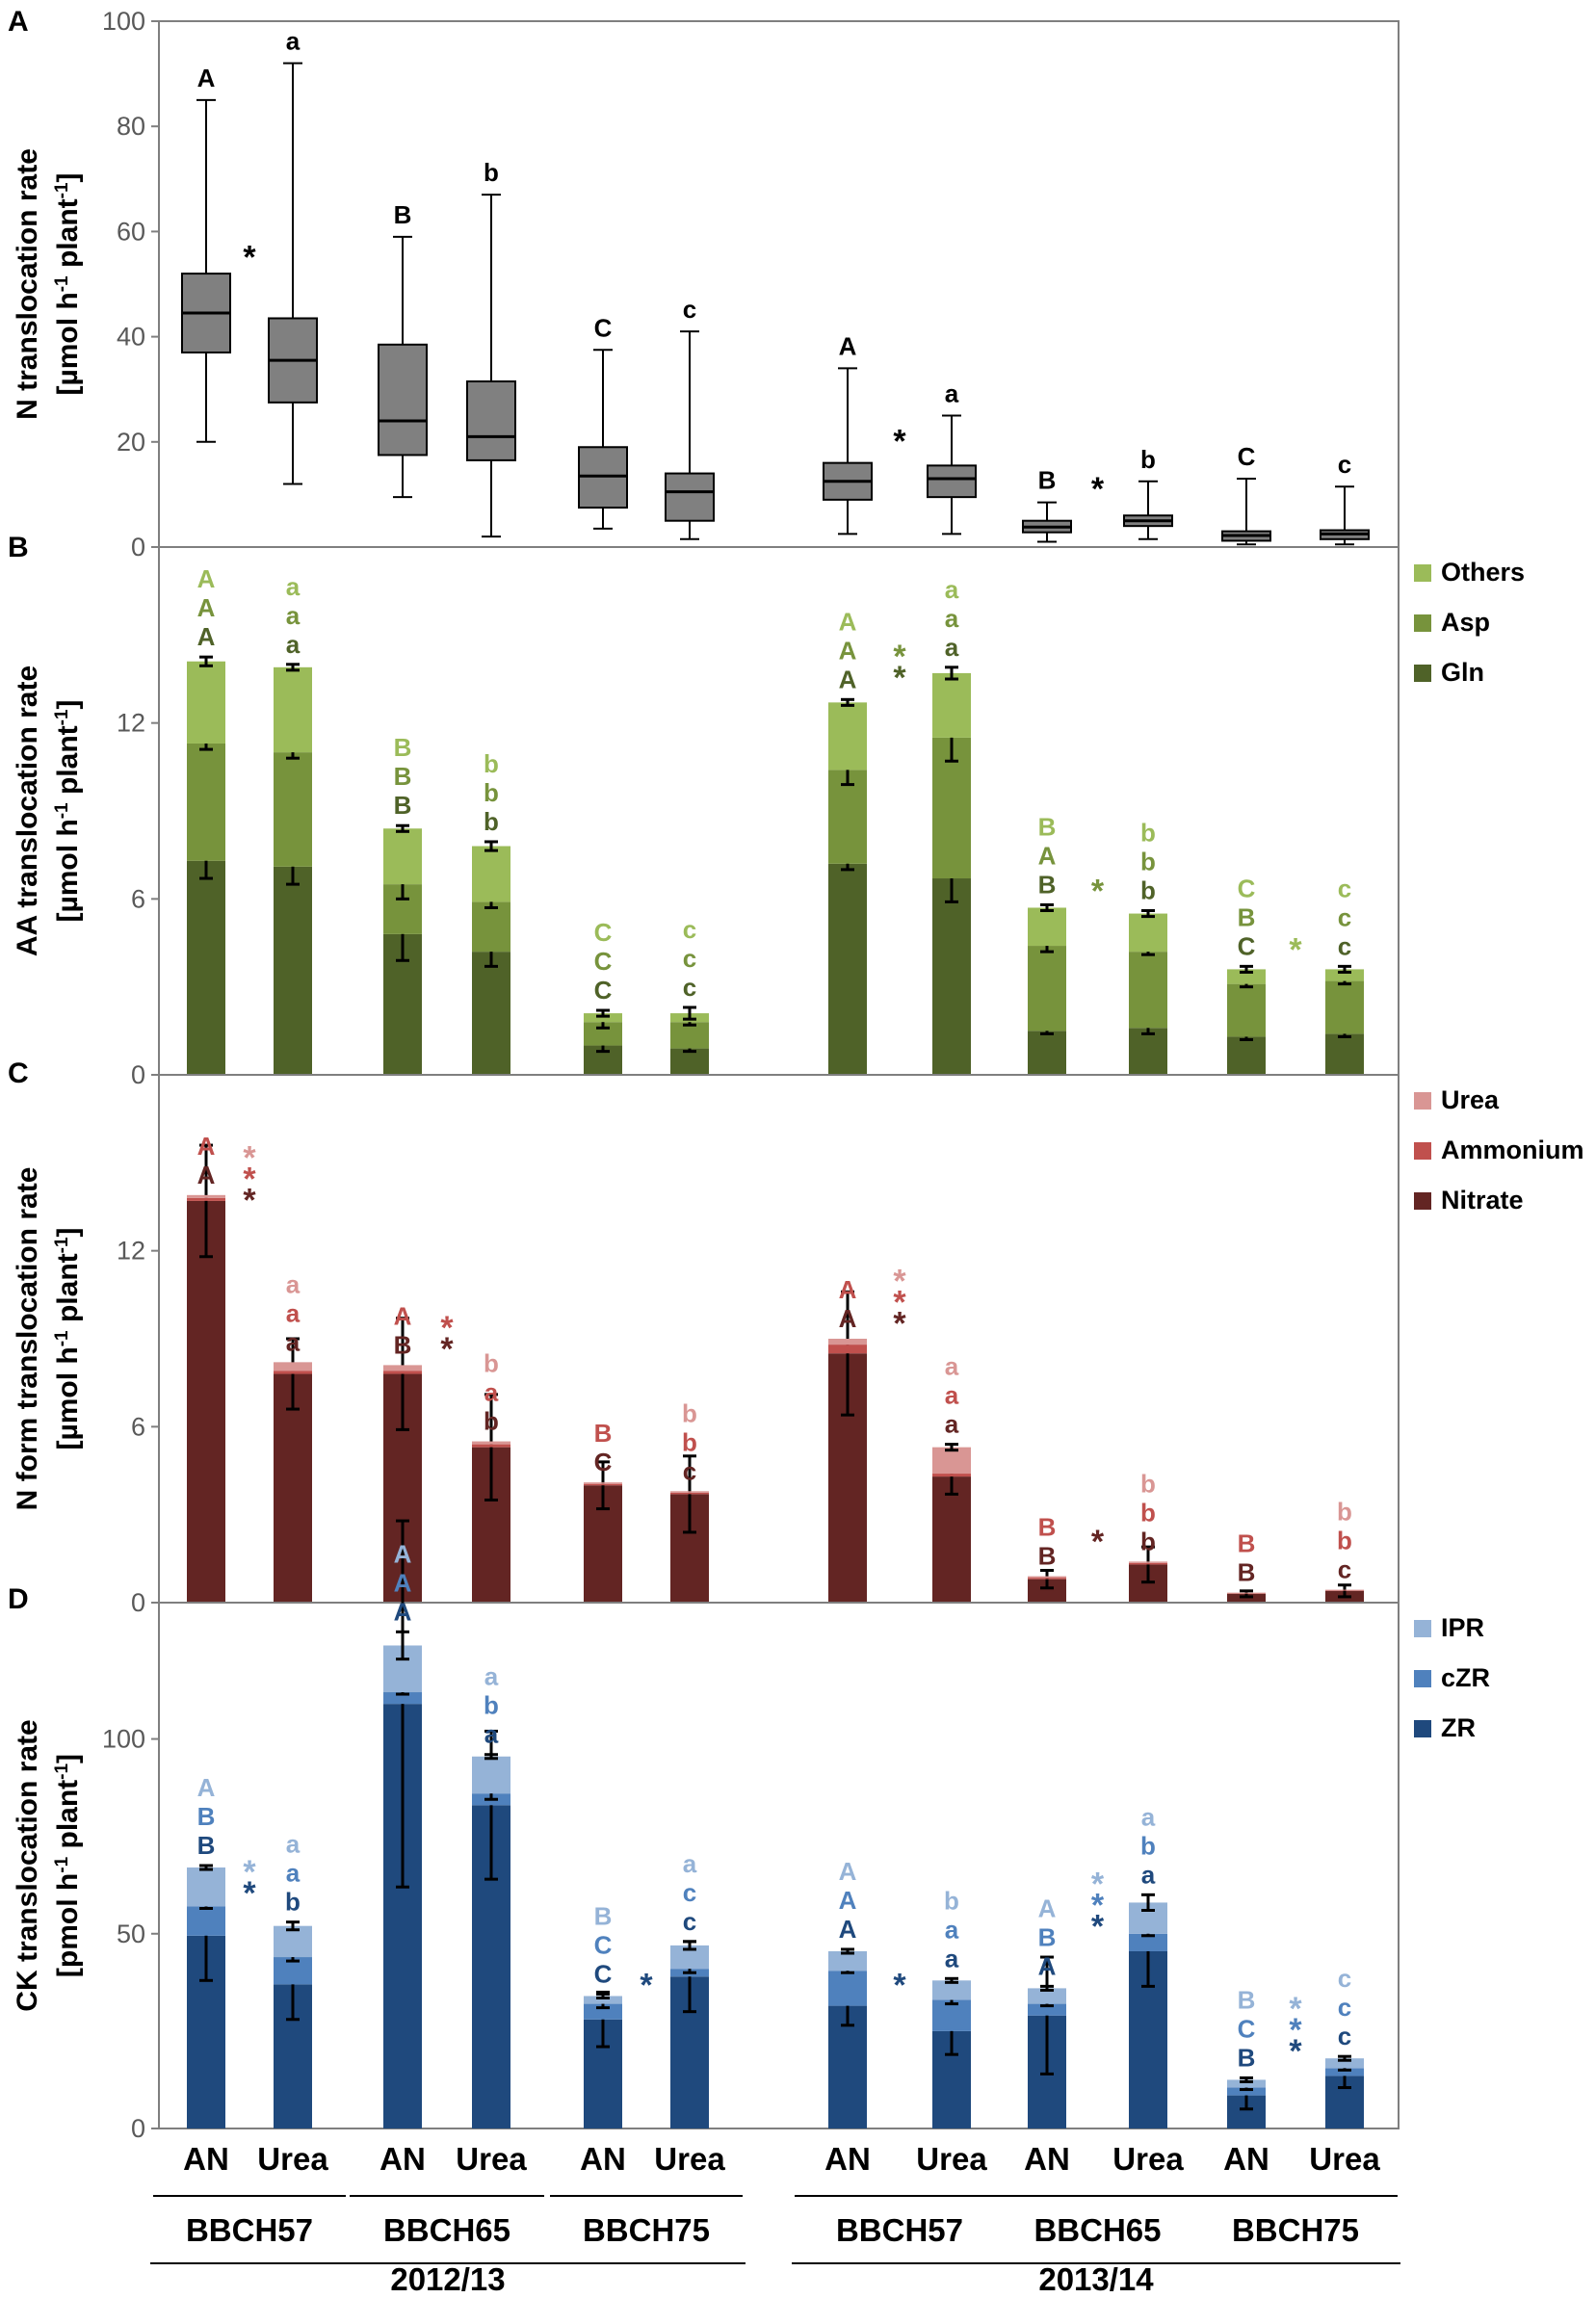 Image resolution: width=1596 pixels, height=2298 pixels. Describe the element at coordinates (1465, 1677) in the screenshot. I see `legend-label-czr: cZR` at that location.